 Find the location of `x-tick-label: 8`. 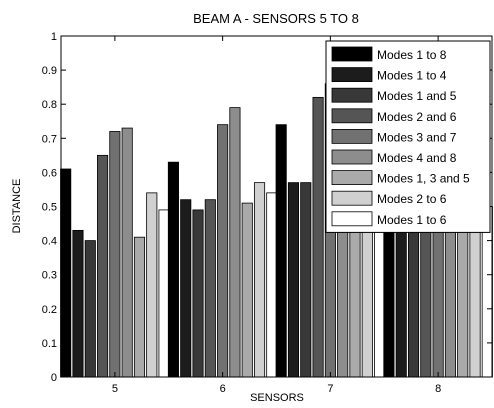

x-tick-label: 8 is located at coordinates (438, 389).